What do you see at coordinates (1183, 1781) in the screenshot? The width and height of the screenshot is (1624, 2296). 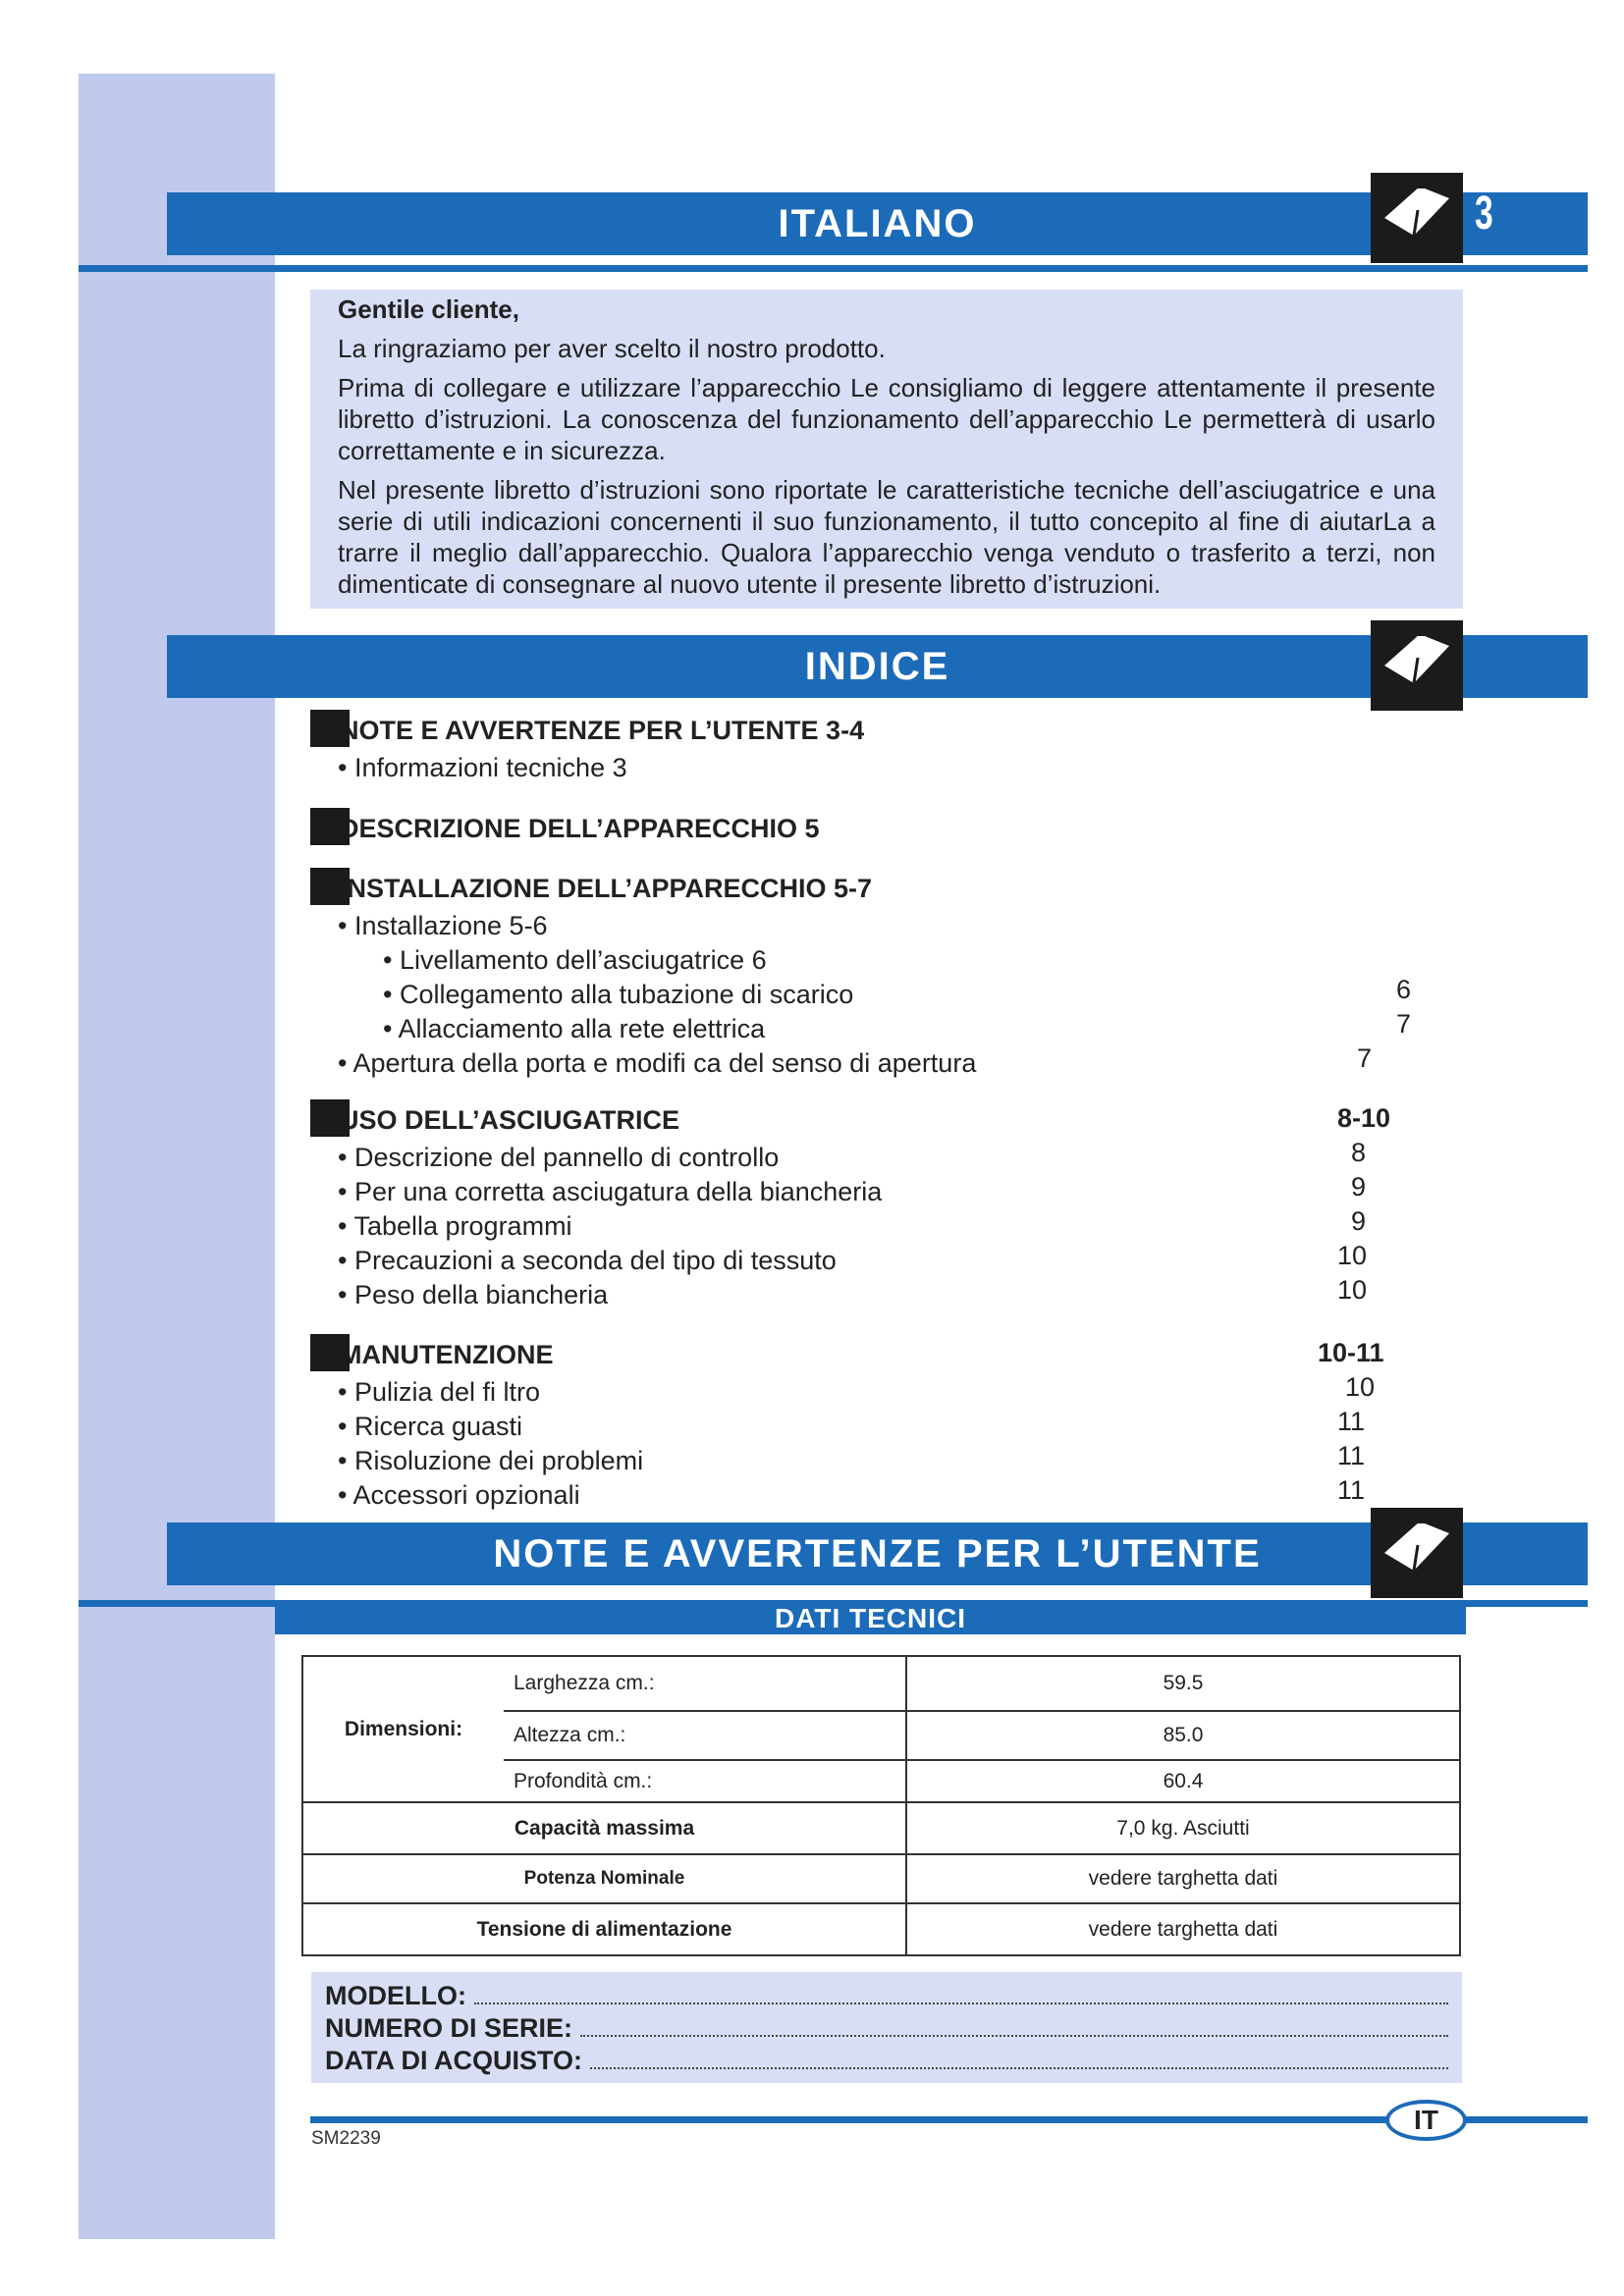 I see `spec-value: 60.4` at bounding box center [1183, 1781].